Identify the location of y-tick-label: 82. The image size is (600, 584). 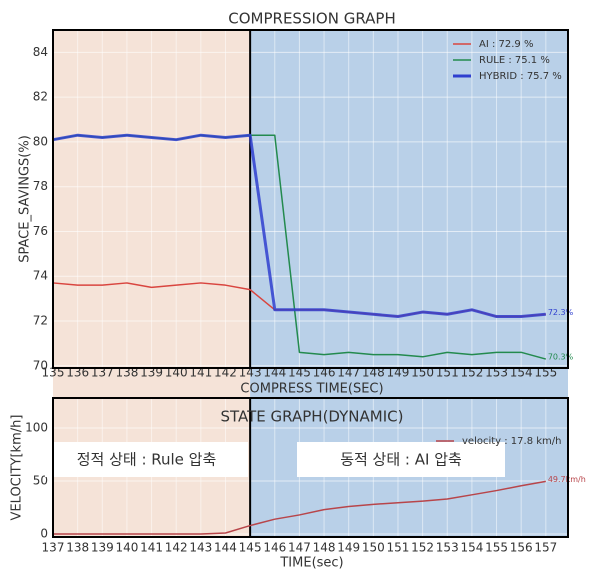
(40, 97).